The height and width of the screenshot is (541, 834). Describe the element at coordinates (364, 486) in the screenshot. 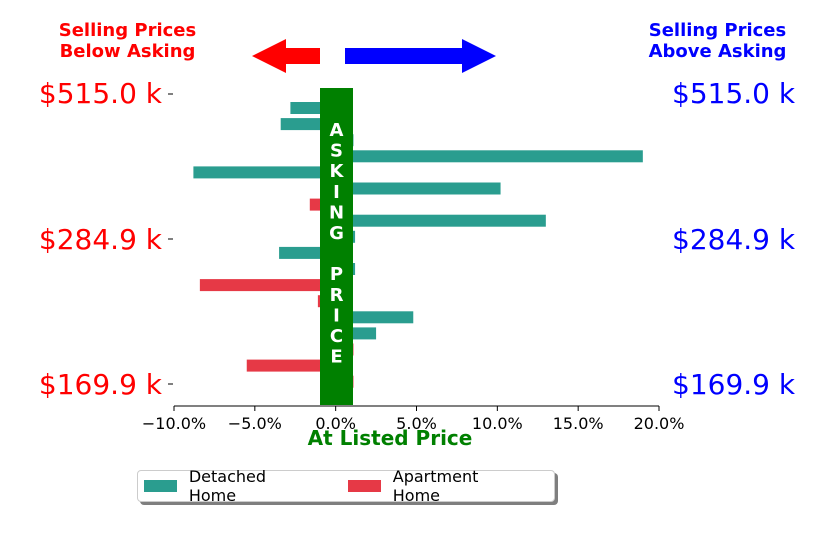

I see `legend-swatch-apartment` at that location.